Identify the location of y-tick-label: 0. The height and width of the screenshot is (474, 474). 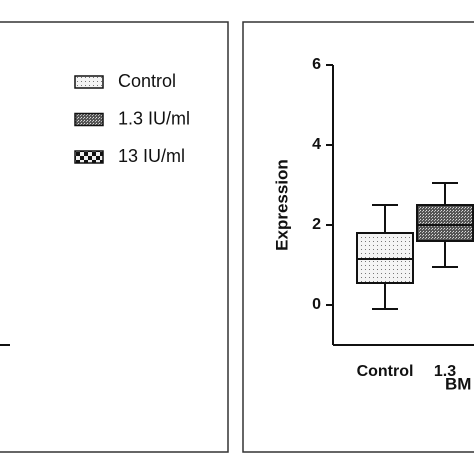
(316, 304).